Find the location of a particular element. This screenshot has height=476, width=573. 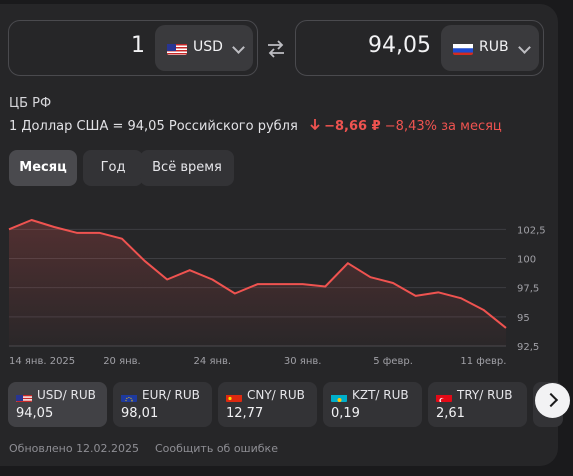

tile-cny-rub: CNY/ RUB 12,77 is located at coordinates (267, 404).